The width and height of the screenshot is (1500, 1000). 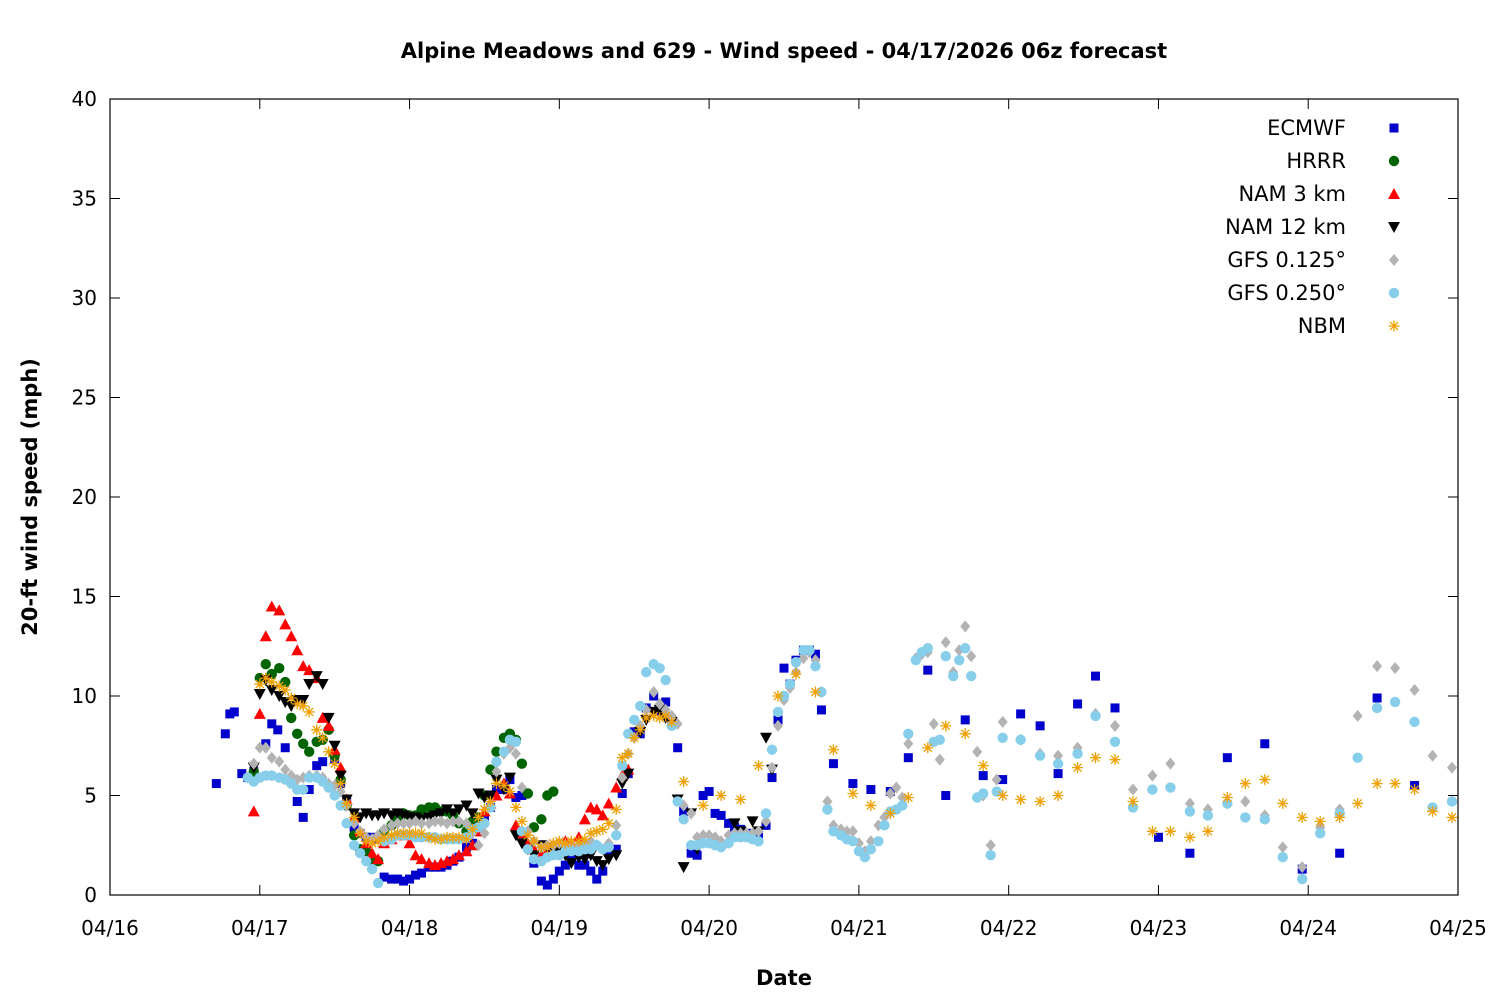 What do you see at coordinates (90, 895) in the screenshot?
I see `y-tick-label: 0` at bounding box center [90, 895].